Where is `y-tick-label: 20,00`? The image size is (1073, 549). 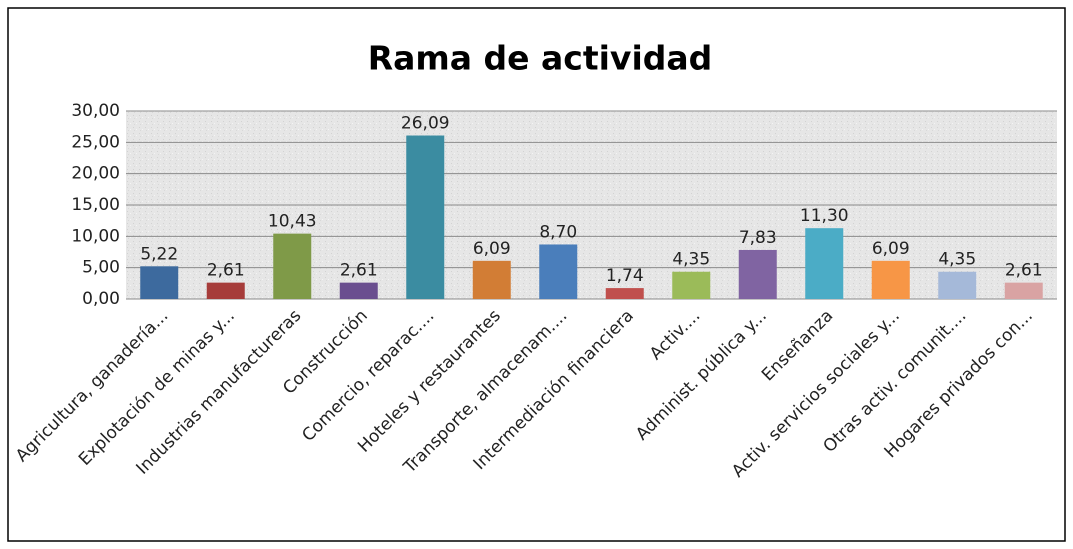 y-tick-label: 20,00 is located at coordinates (95, 174).